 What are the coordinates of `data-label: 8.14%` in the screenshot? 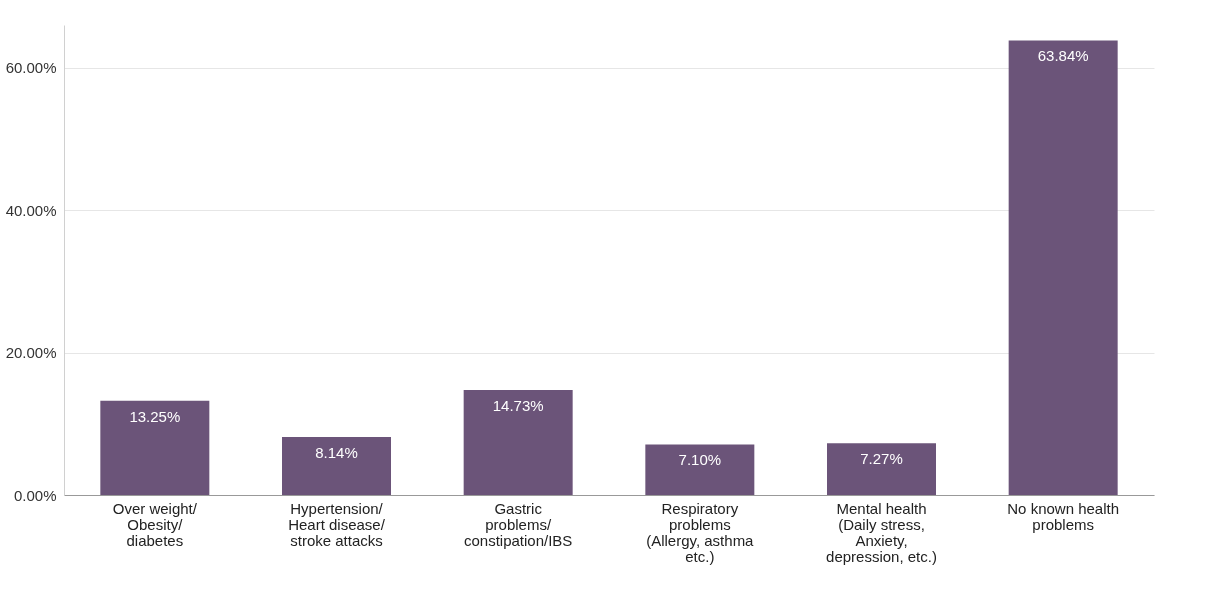 It's located at (336, 453).